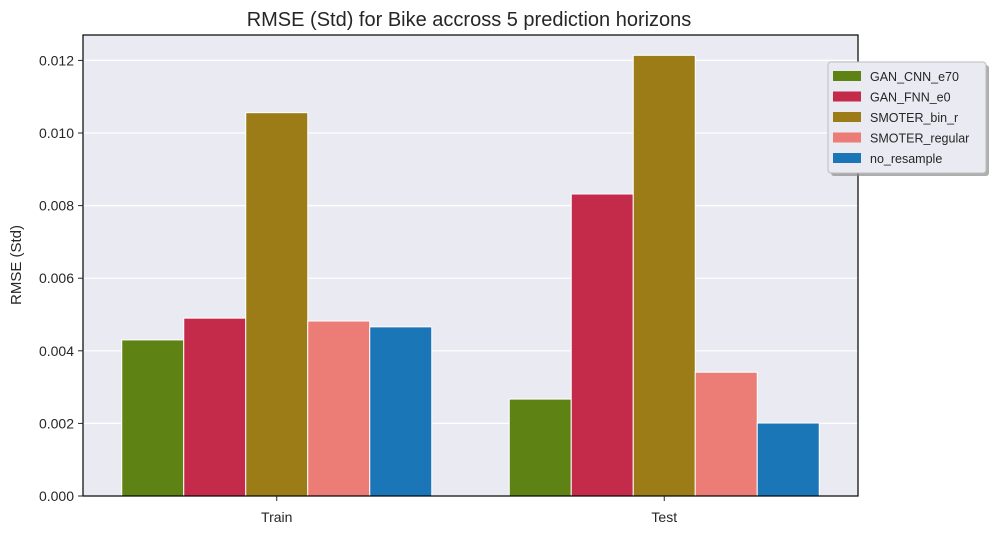 The height and width of the screenshot is (533, 996). What do you see at coordinates (56, 206) in the screenshot?
I see `y-tick-label: 0.008` at bounding box center [56, 206].